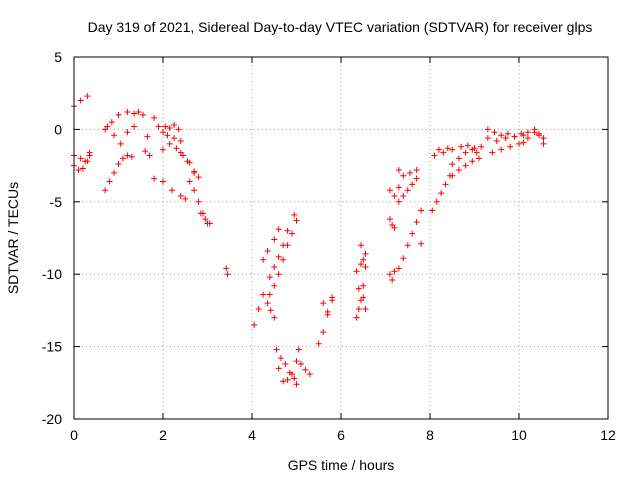 The image size is (640, 485). I want to click on series-arc-ag, so click(410, 239).